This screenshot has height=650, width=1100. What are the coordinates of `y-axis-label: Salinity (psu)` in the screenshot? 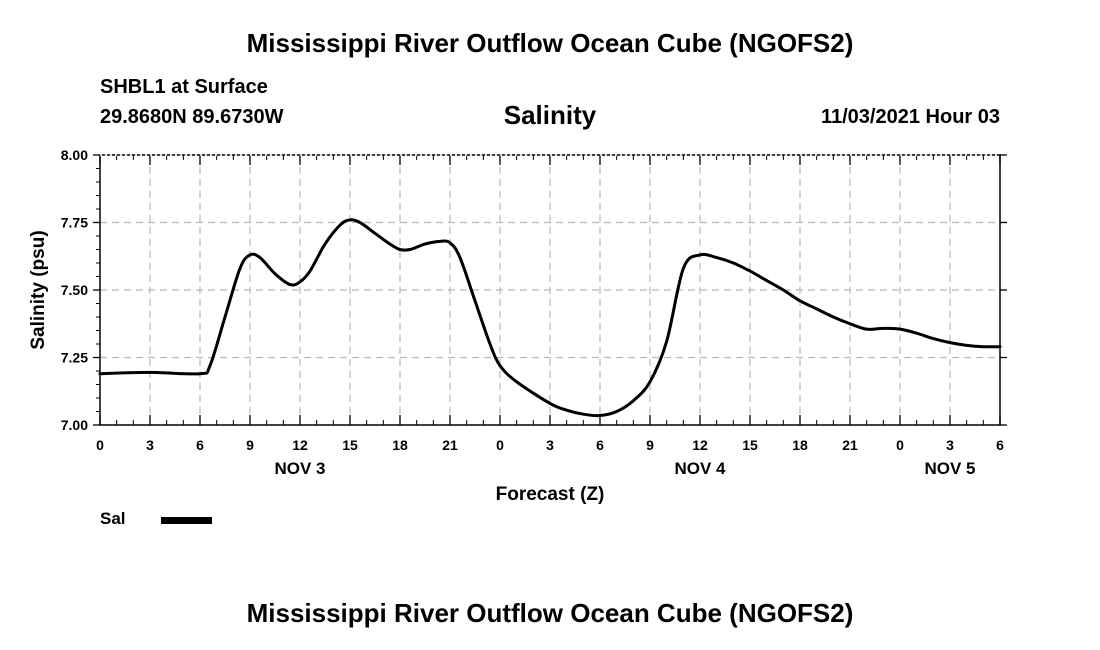 It's located at (38, 289).